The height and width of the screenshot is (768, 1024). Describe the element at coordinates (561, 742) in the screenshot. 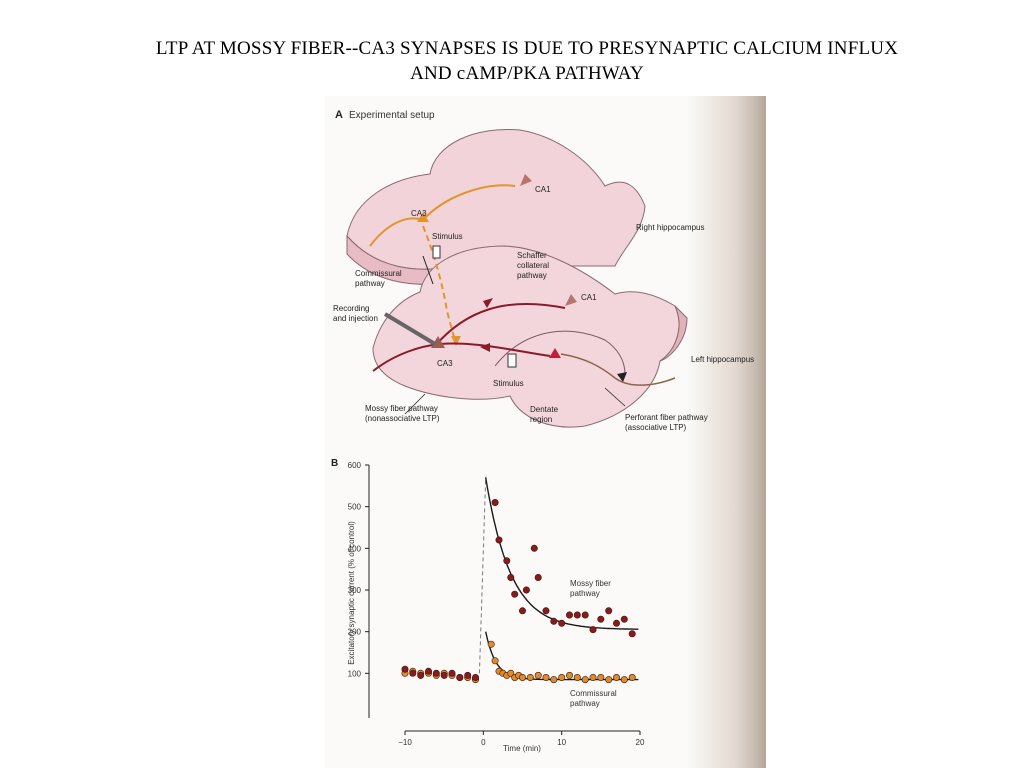

I see `x-tick-label: 10` at that location.